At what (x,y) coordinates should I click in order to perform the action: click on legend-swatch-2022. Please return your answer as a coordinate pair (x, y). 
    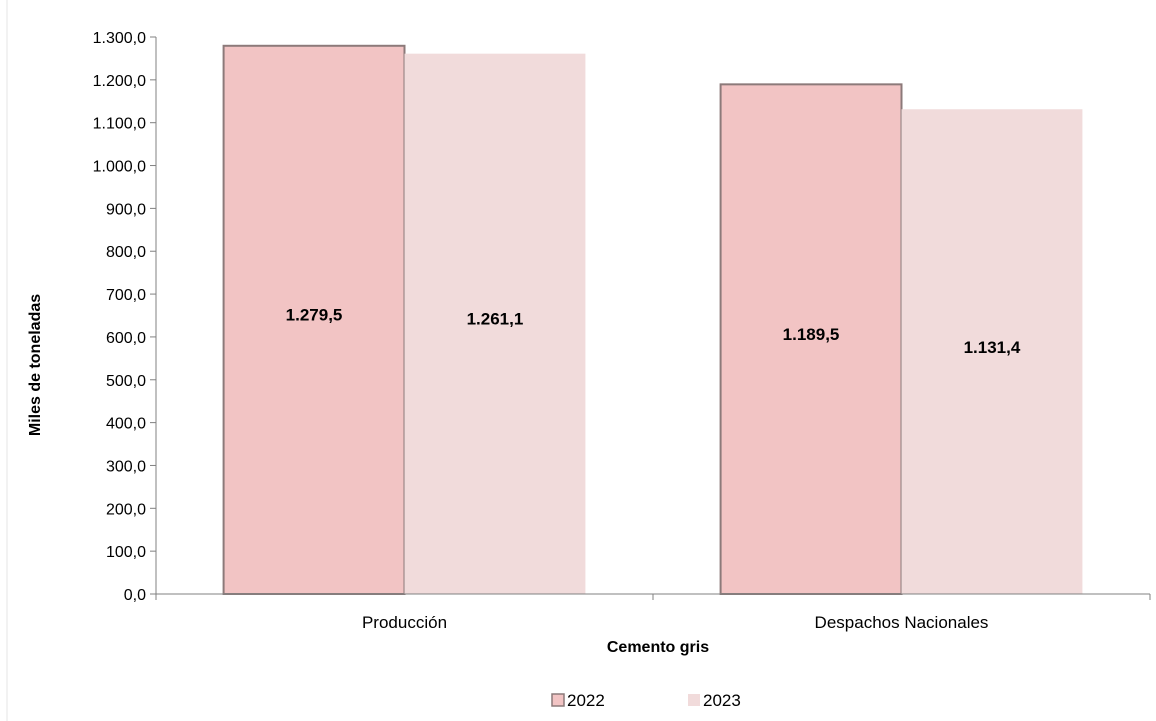
    Looking at the image, I should click on (558, 700).